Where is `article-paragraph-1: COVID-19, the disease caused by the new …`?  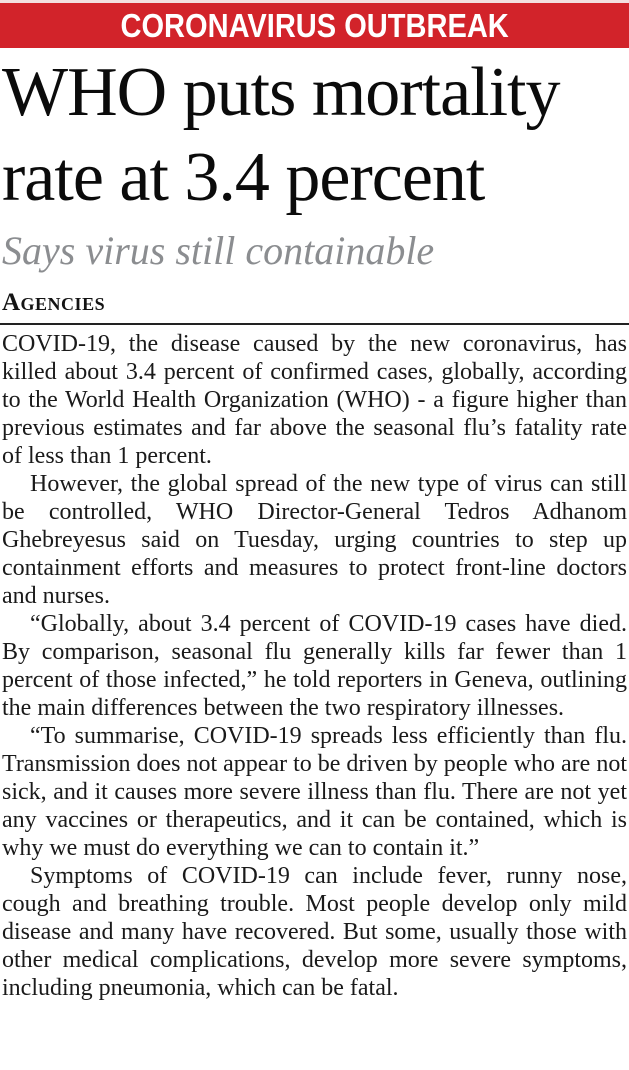
article-paragraph-1: COVID-19, the disease caused by the new … is located at coordinates (314, 399).